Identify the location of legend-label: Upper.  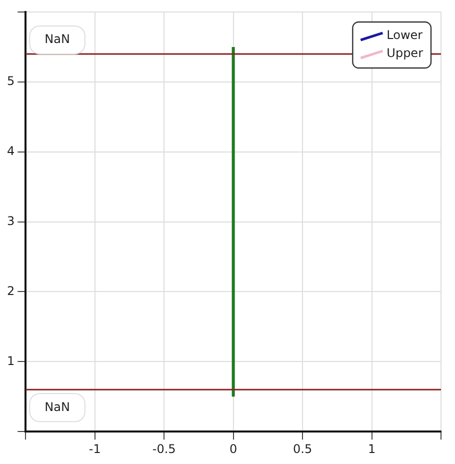
(405, 53).